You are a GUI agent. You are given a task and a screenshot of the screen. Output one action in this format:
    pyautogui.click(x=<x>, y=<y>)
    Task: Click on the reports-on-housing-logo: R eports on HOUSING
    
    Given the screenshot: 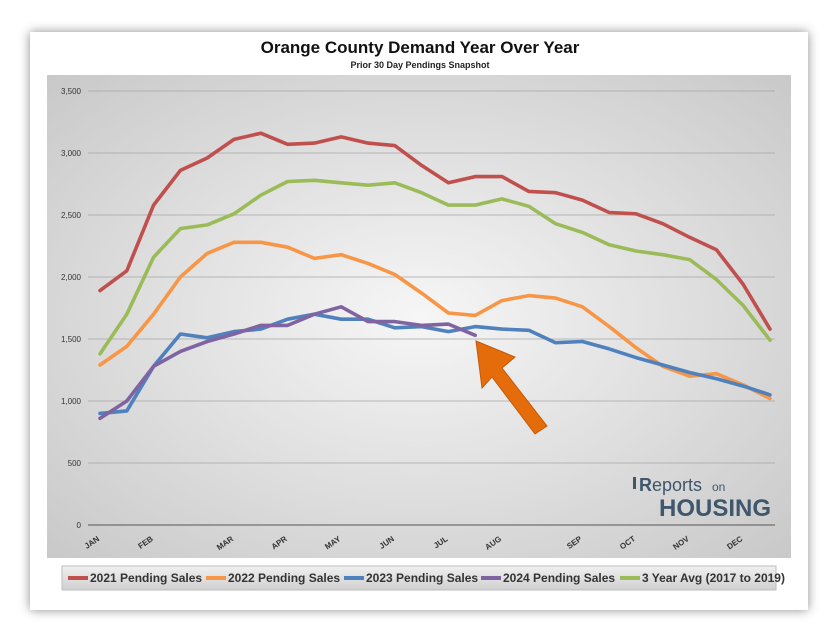 What is the action you would take?
    pyautogui.click(x=702, y=498)
    